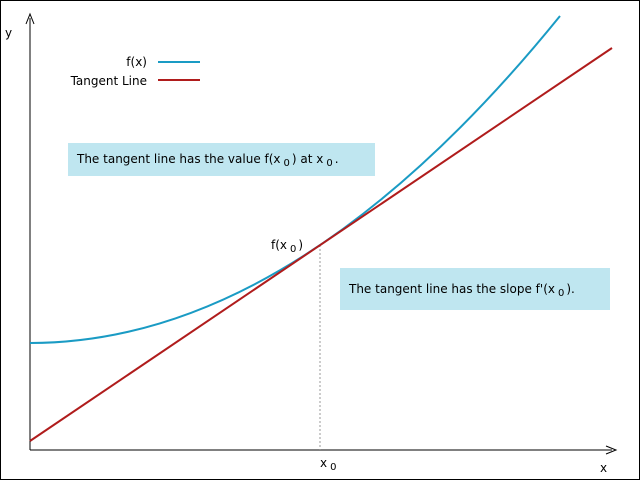 Image resolution: width=640 pixels, height=480 pixels. I want to click on legend-label: Tangent Line, so click(108, 81).